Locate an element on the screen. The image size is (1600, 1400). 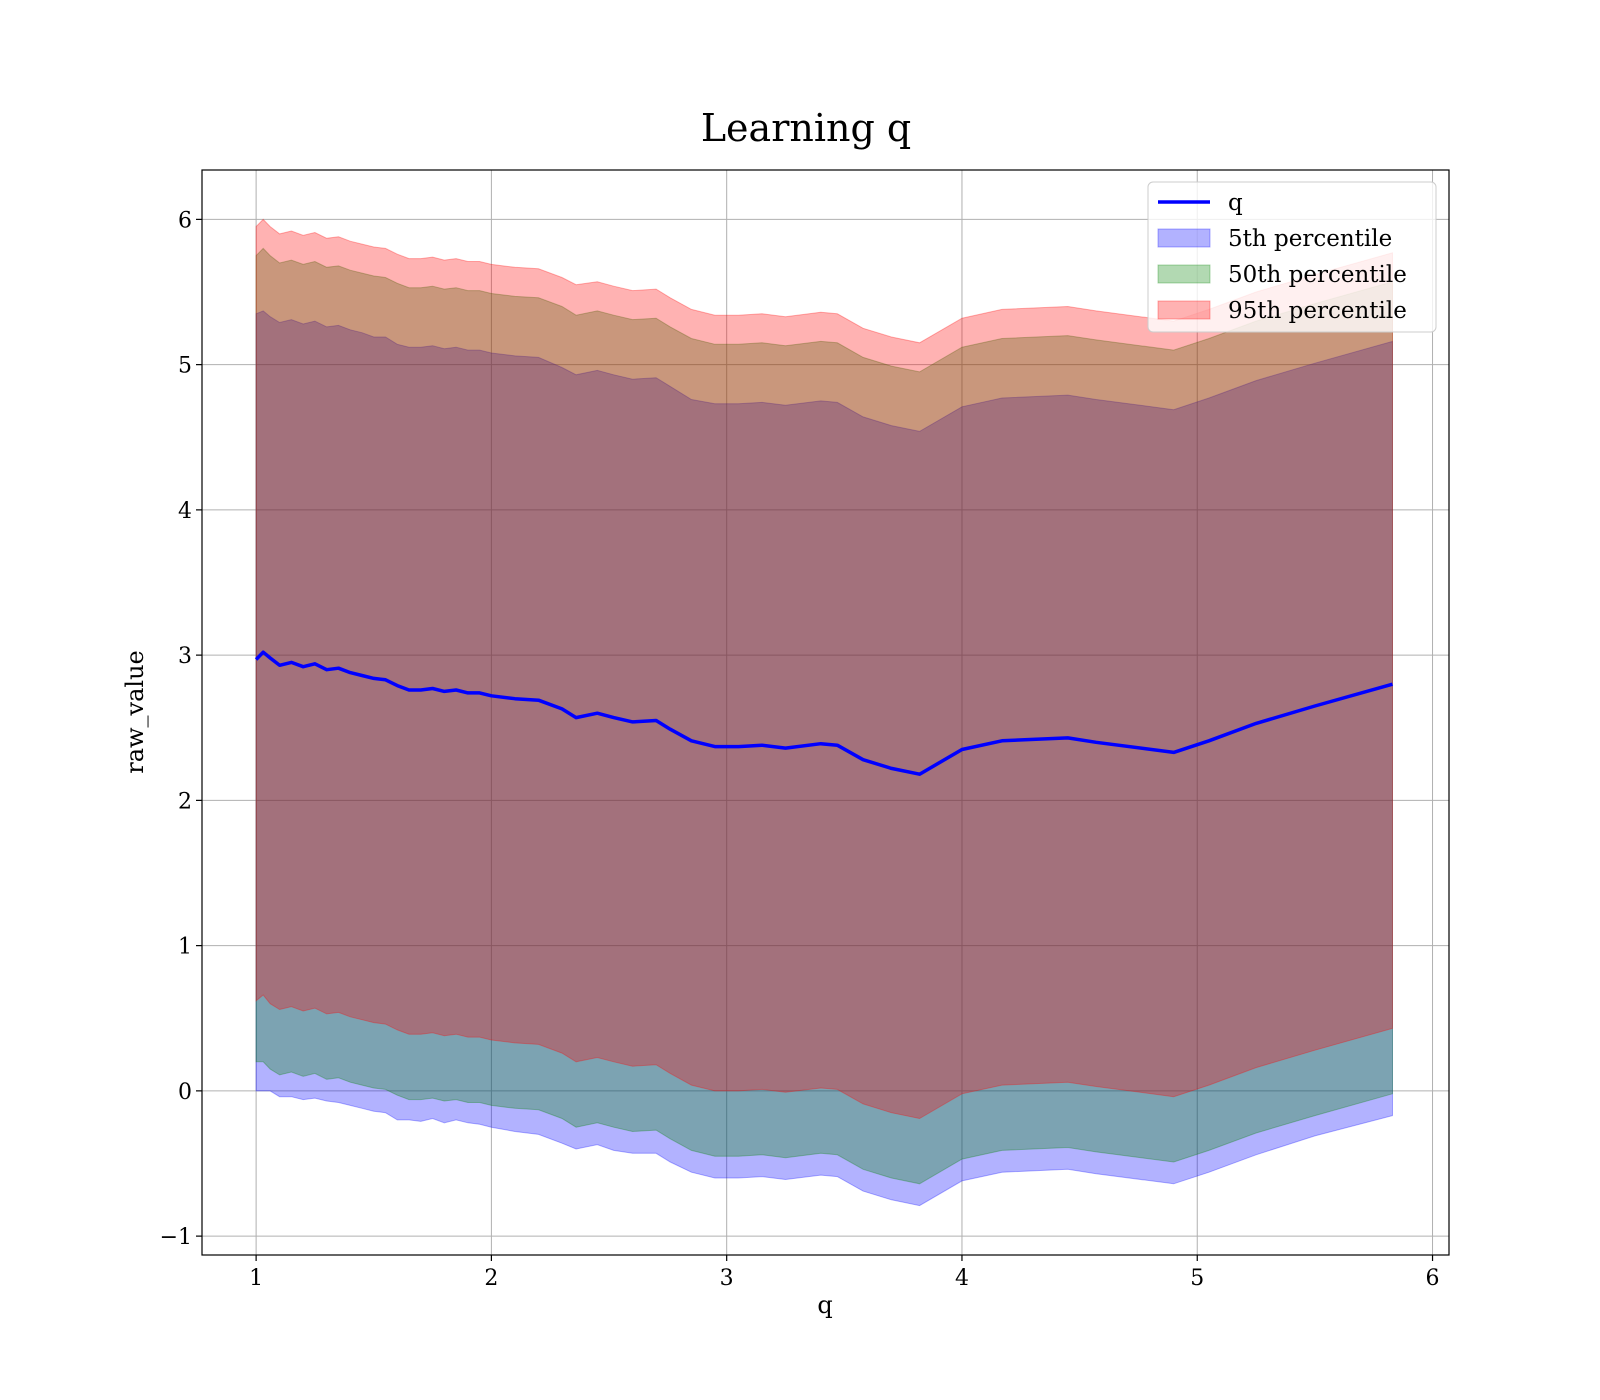
x-axis-label: q is located at coordinates (824, 1305).